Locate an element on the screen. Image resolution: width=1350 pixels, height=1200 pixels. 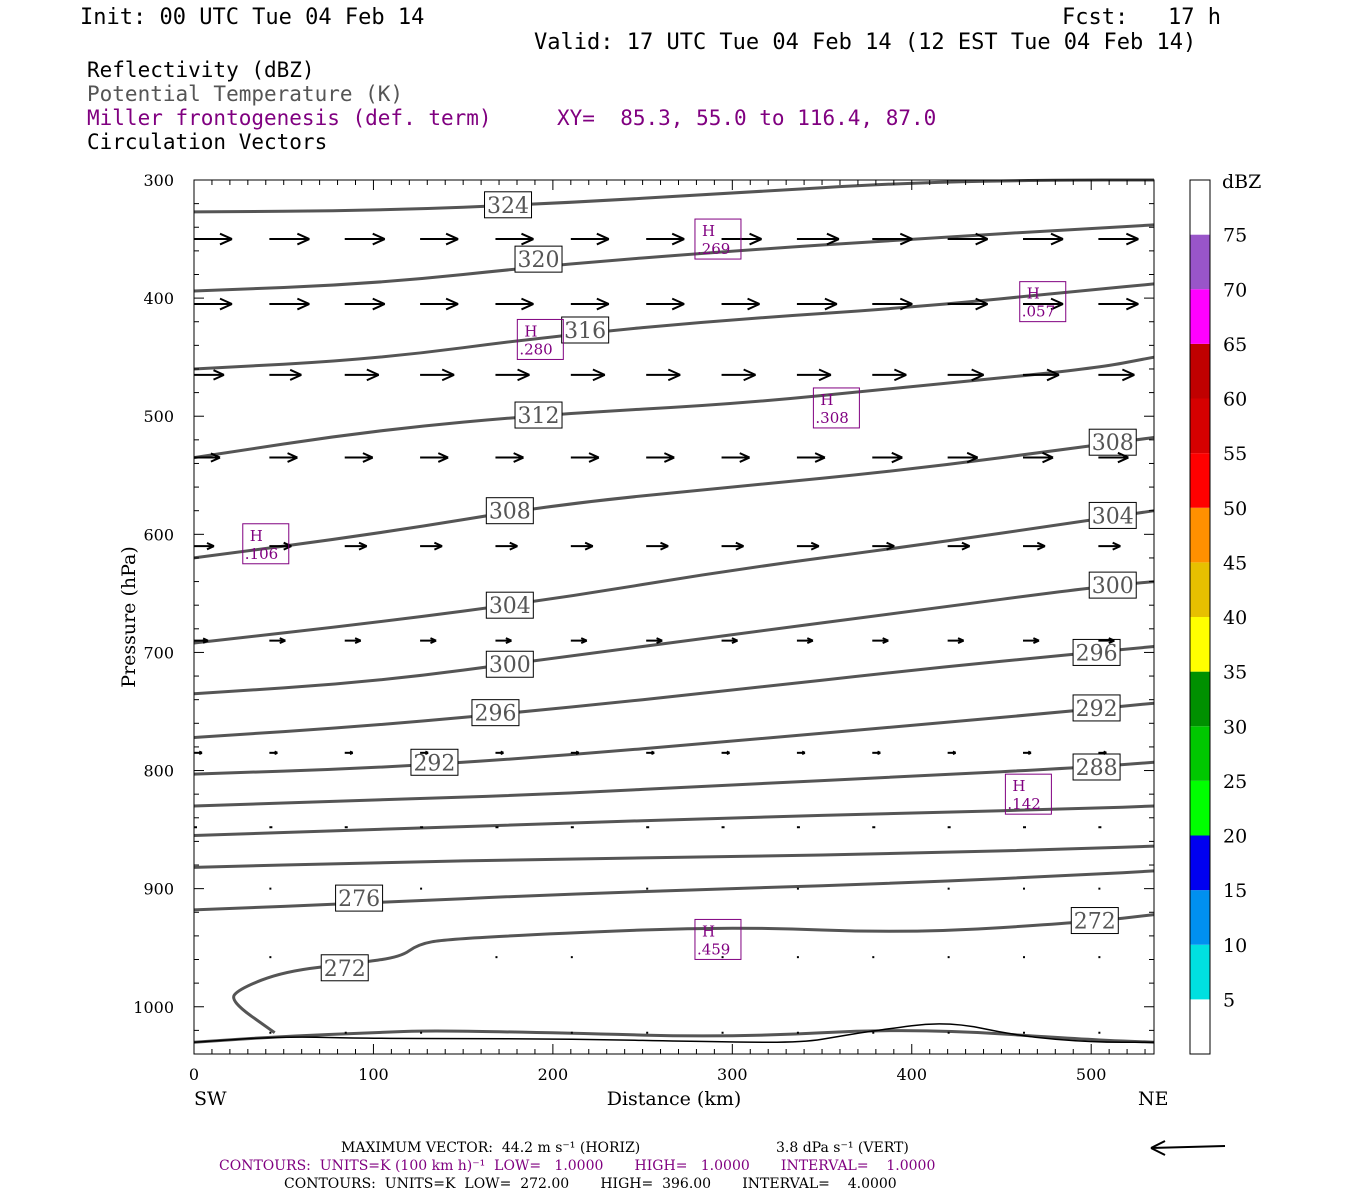
theta-label-288-box is located at coordinates (1096, 767).